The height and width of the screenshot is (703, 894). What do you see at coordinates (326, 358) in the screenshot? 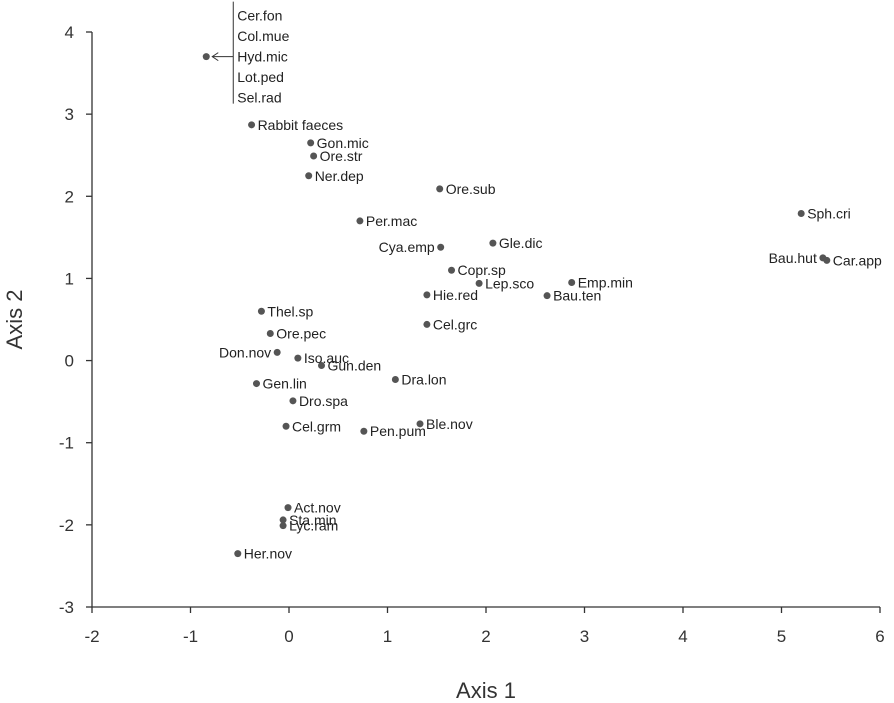
I see `point-label: Iso.auc` at bounding box center [326, 358].